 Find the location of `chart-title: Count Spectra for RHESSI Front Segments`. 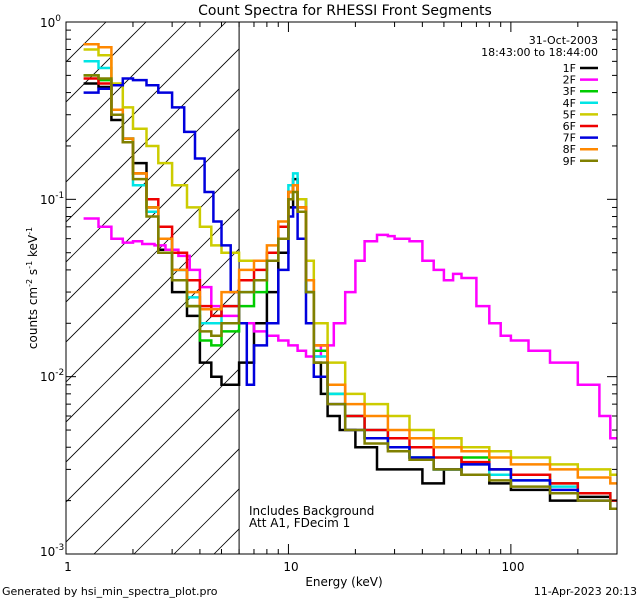

chart-title: Count Spectra for RHESSI Front Segments is located at coordinates (345, 11).